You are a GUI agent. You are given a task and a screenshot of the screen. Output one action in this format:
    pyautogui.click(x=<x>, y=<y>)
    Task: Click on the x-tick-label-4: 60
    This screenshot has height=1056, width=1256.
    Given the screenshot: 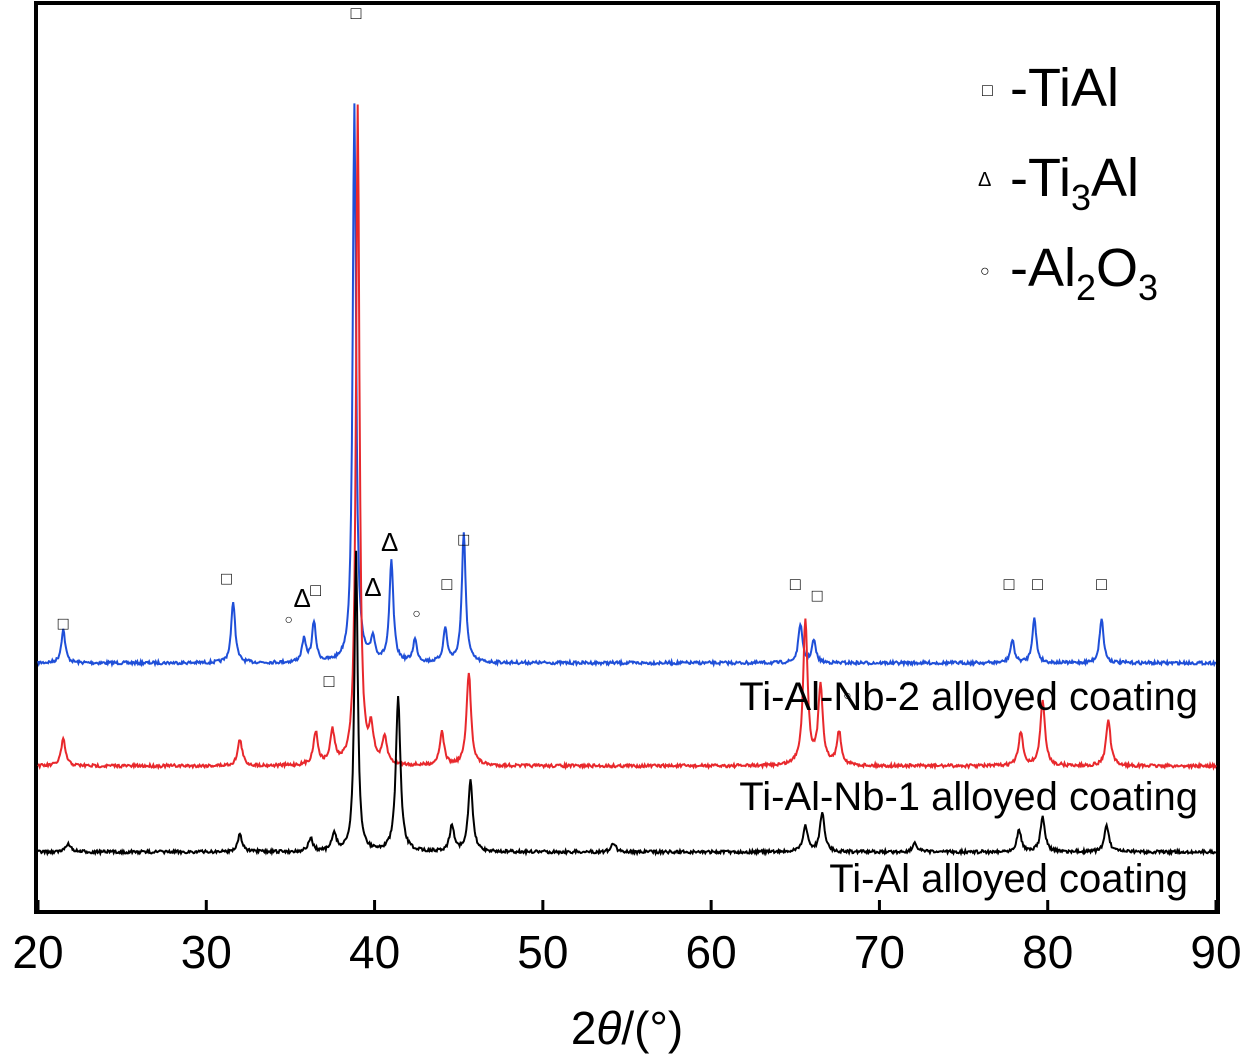 What is the action you would take?
    pyautogui.click(x=711, y=952)
    